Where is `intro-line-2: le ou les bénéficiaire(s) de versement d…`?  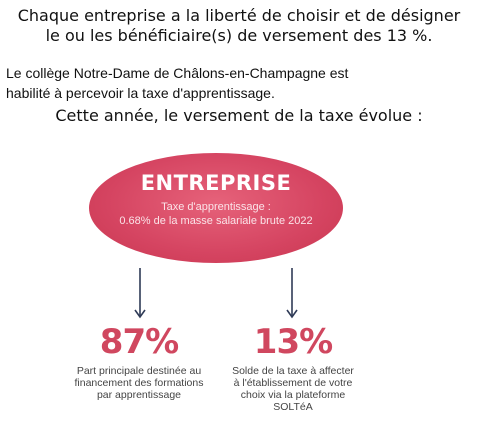
intro-line-2: le ou les bénéficiaire(s) de versement d… is located at coordinates (239, 35).